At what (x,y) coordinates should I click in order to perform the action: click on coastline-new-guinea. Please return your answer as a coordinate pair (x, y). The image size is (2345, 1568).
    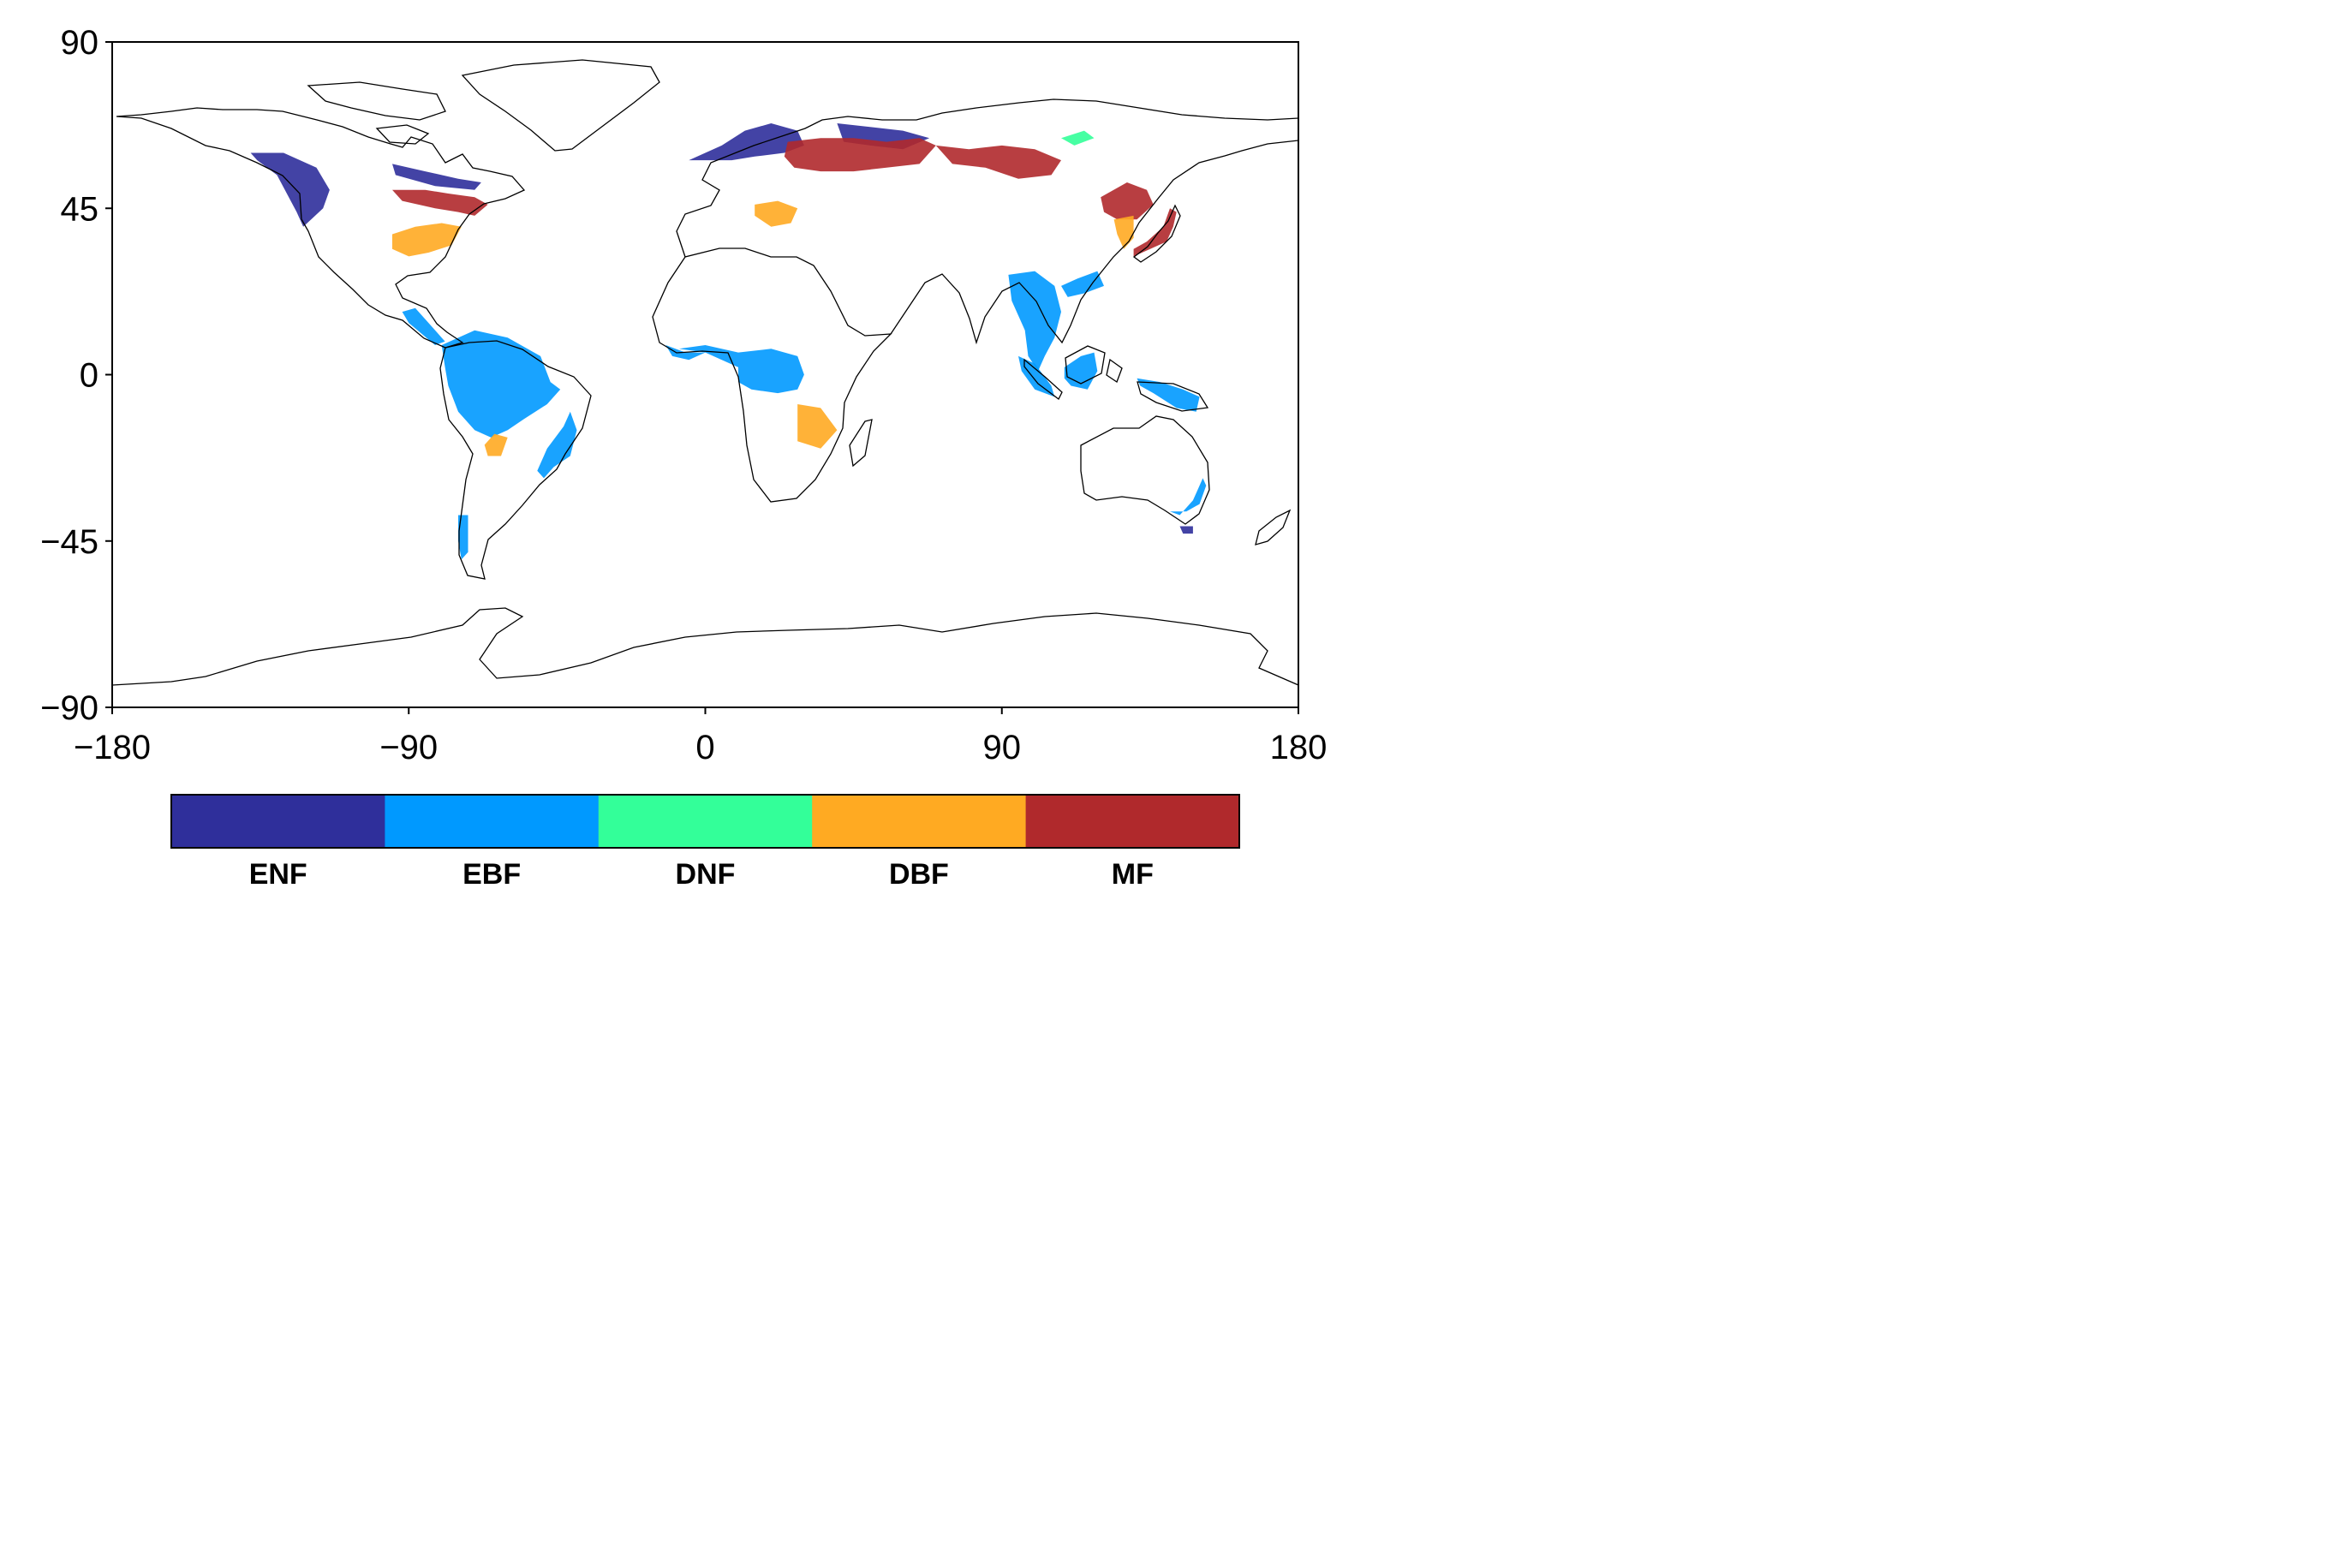
    Looking at the image, I should click on (1173, 396).